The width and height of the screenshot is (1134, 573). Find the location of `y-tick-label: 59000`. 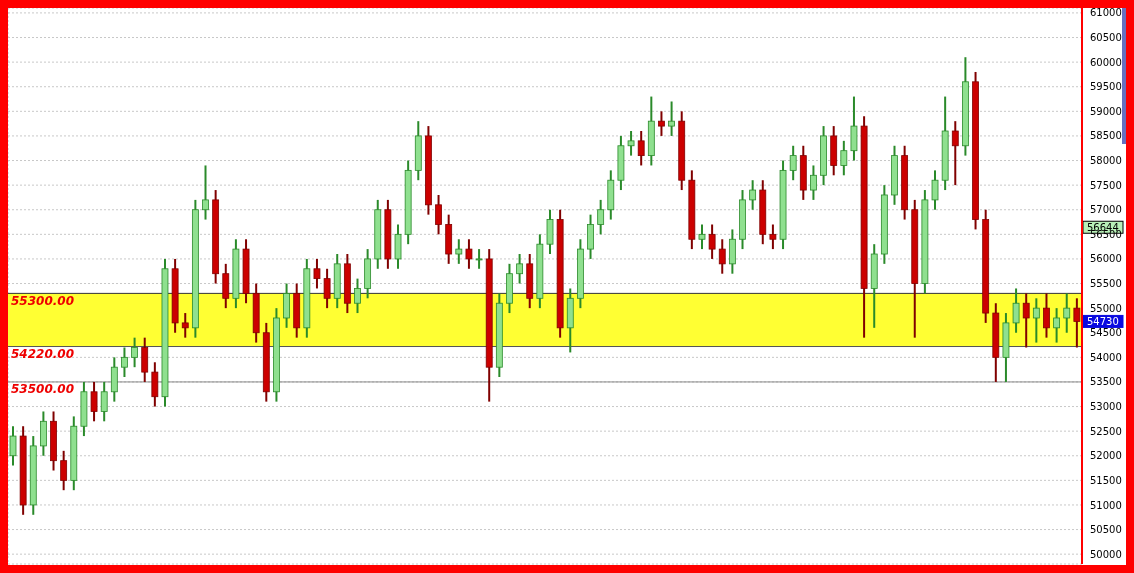

y-tick-label: 59000 is located at coordinates (1106, 111).